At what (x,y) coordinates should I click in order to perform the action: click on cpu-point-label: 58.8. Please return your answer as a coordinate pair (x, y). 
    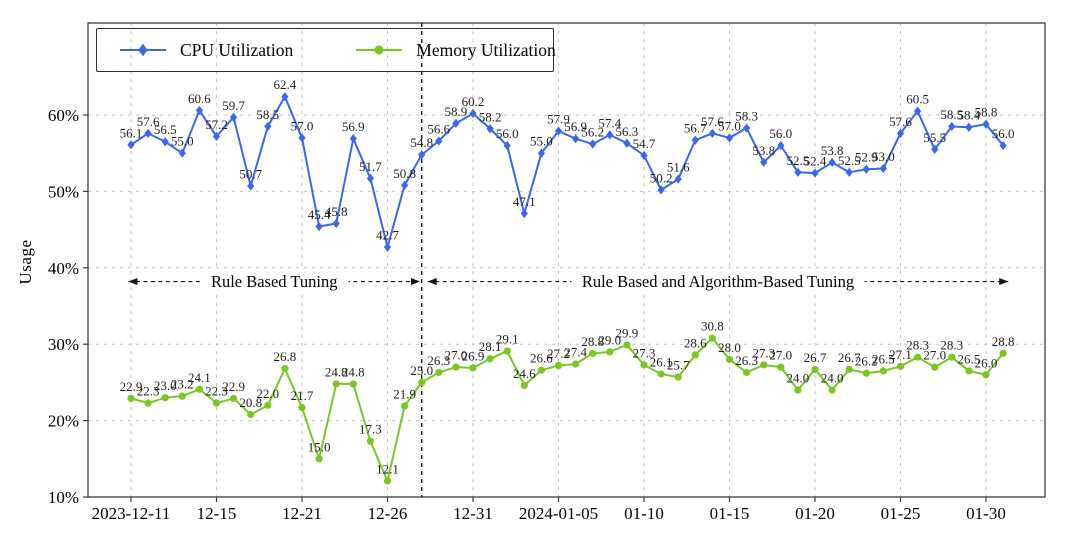
    Looking at the image, I should click on (986, 112).